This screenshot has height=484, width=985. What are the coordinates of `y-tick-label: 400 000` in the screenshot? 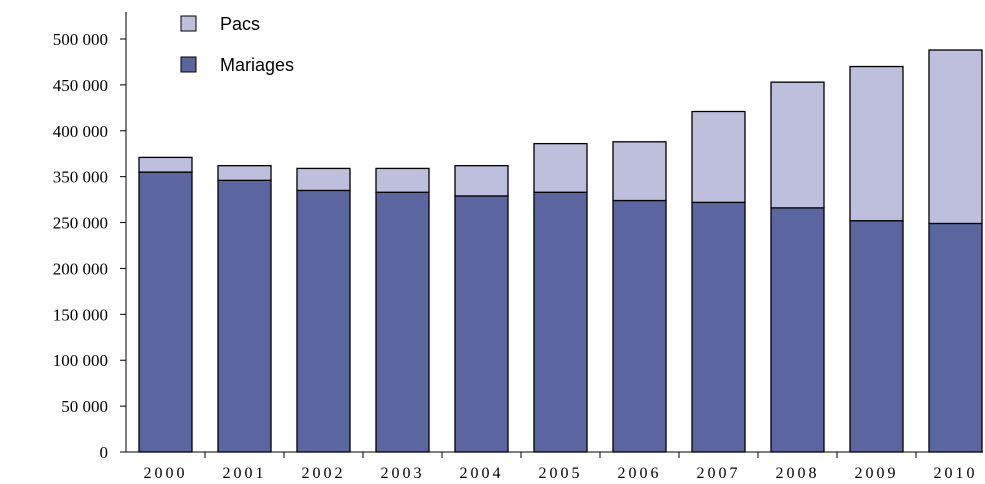 It's located at (80, 131).